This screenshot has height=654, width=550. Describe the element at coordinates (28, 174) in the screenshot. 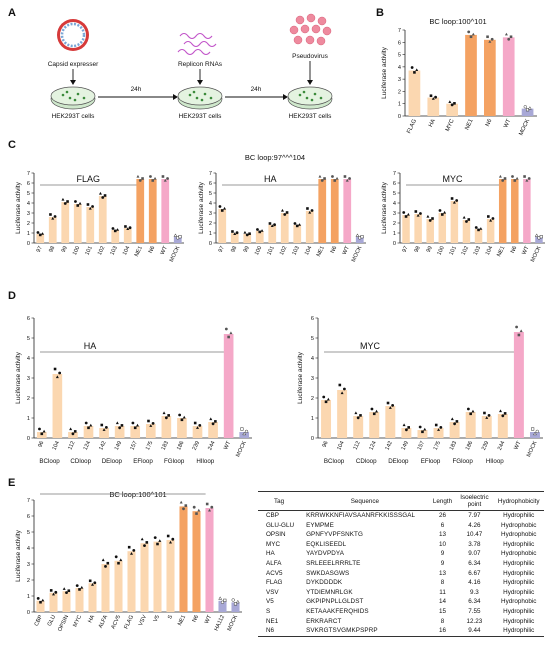

I see `y-tick-label: 7` at that location.